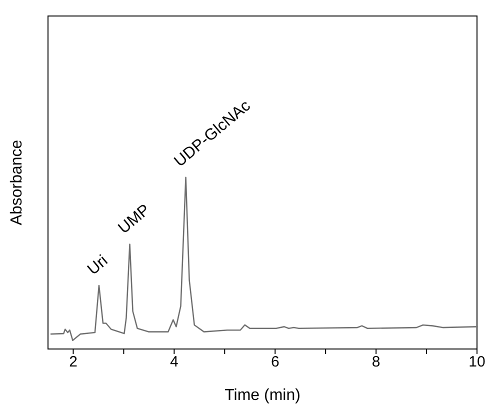  What do you see at coordinates (17, 183) in the screenshot?
I see `y-axis-title: Absorbance` at bounding box center [17, 183].